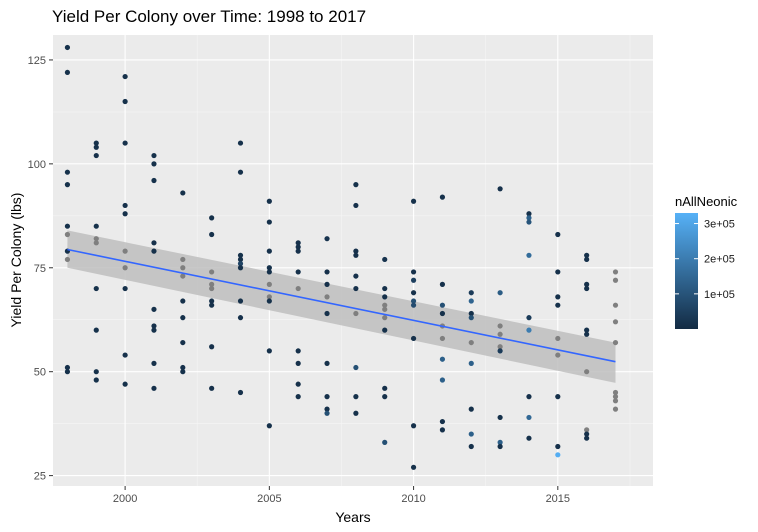 This screenshot has height=532, width=758. I want to click on y-tick-label: 75, so click(40, 269).